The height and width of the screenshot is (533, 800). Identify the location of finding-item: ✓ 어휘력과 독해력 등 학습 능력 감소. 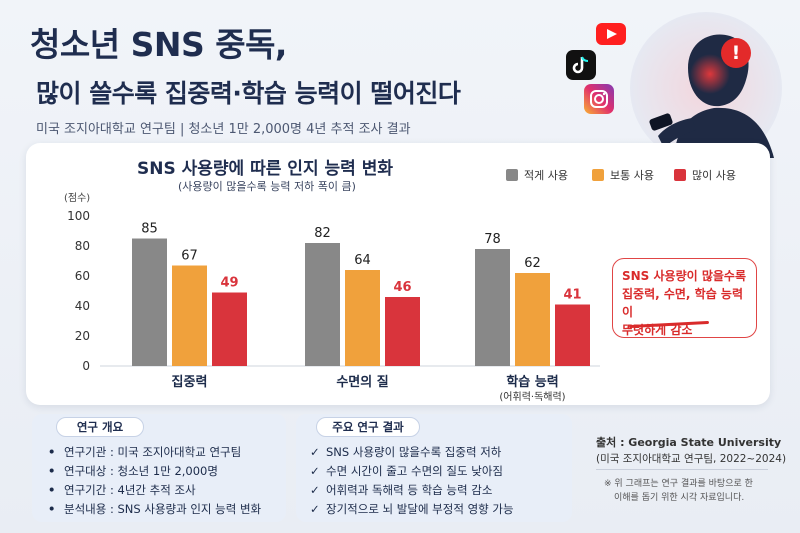
(401, 490).